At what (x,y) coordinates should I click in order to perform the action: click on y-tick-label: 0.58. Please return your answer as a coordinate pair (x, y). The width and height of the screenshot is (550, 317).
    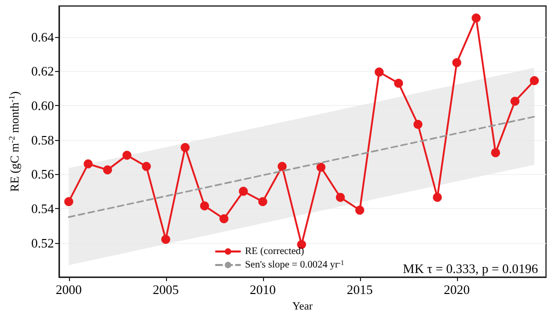
    Looking at the image, I should click on (42, 140).